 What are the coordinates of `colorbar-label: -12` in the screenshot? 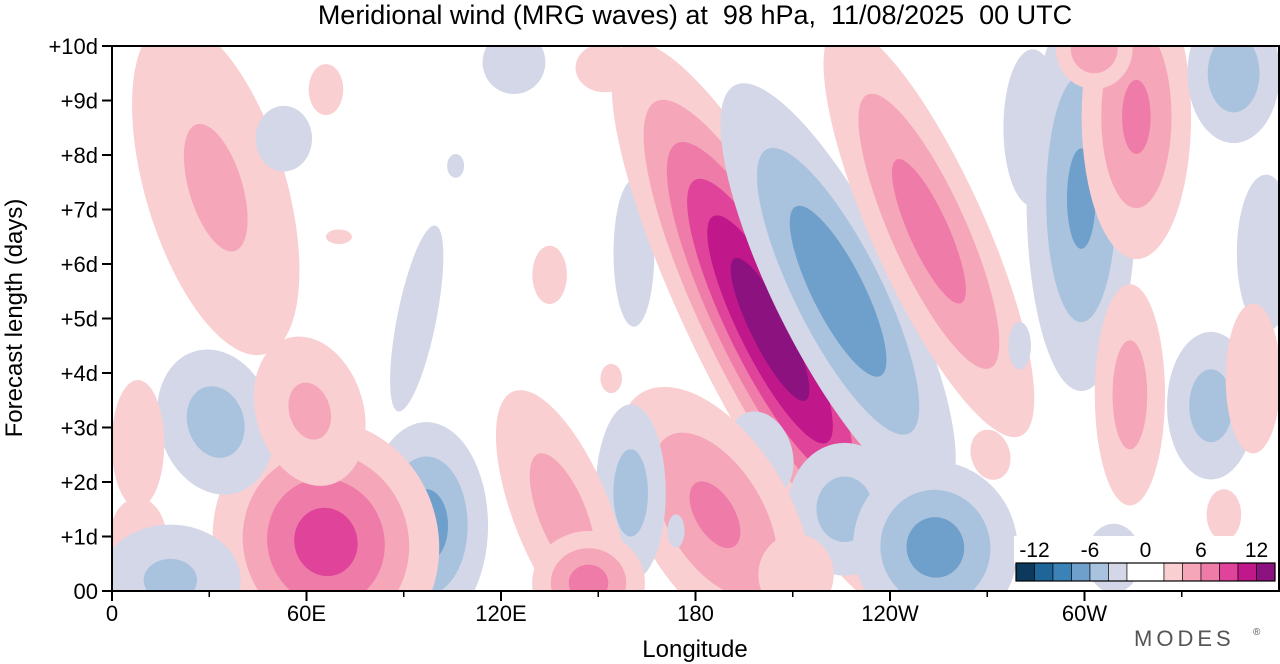 It's located at (1034, 550).